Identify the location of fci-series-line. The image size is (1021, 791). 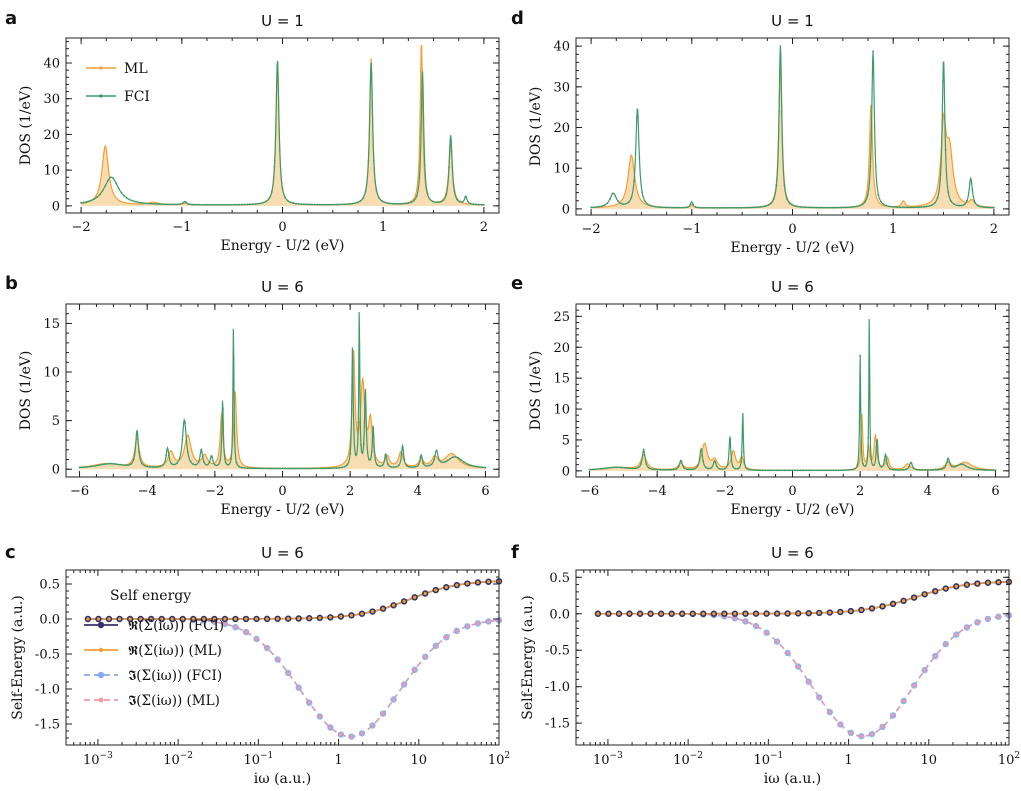
(282, 391).